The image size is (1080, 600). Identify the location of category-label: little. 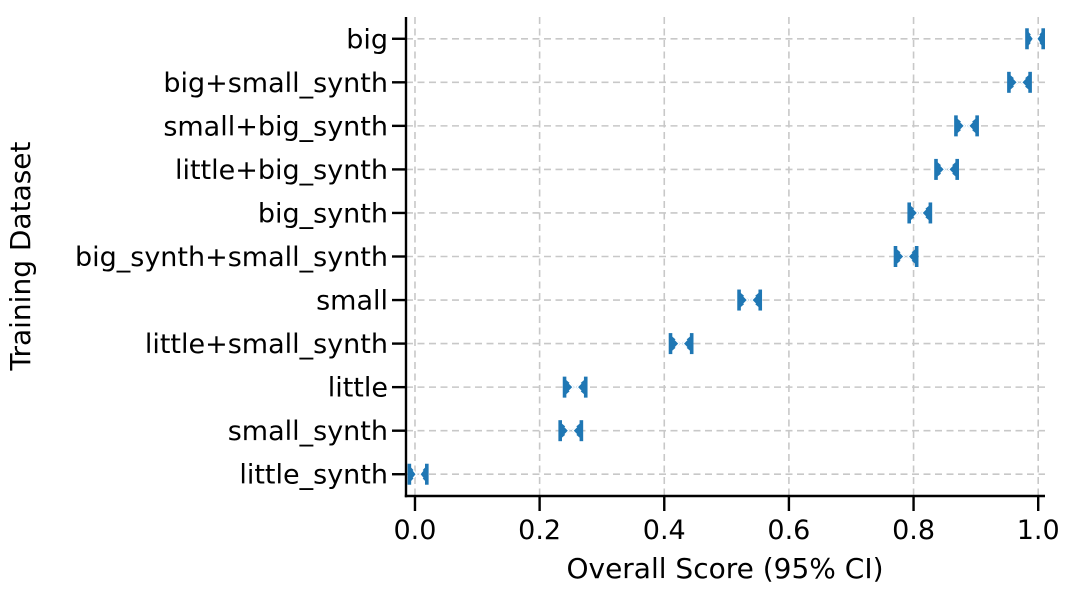
(358, 388).